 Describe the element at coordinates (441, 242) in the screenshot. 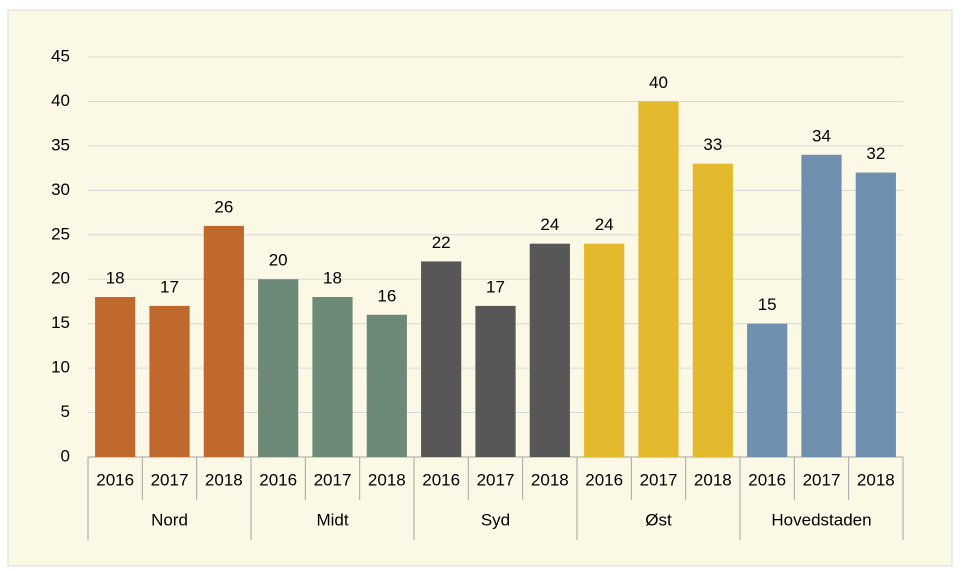

I see `data-label: 22` at that location.